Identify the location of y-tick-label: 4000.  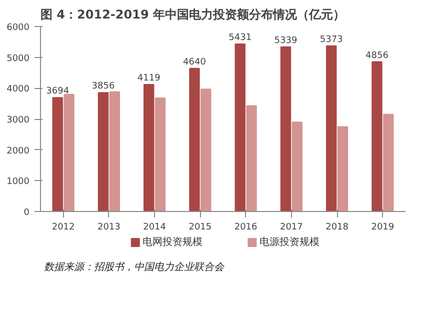
(18, 89).